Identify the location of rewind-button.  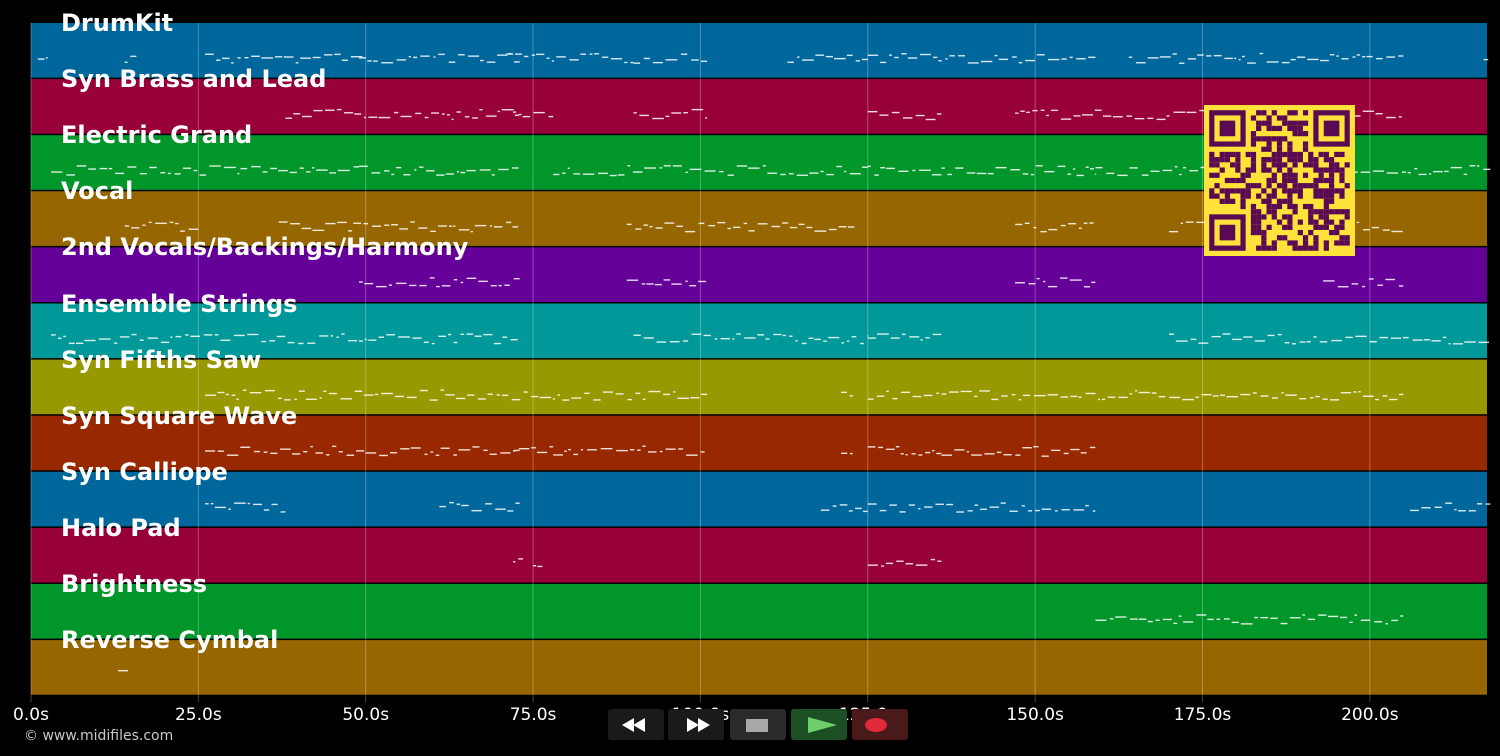
(636, 724).